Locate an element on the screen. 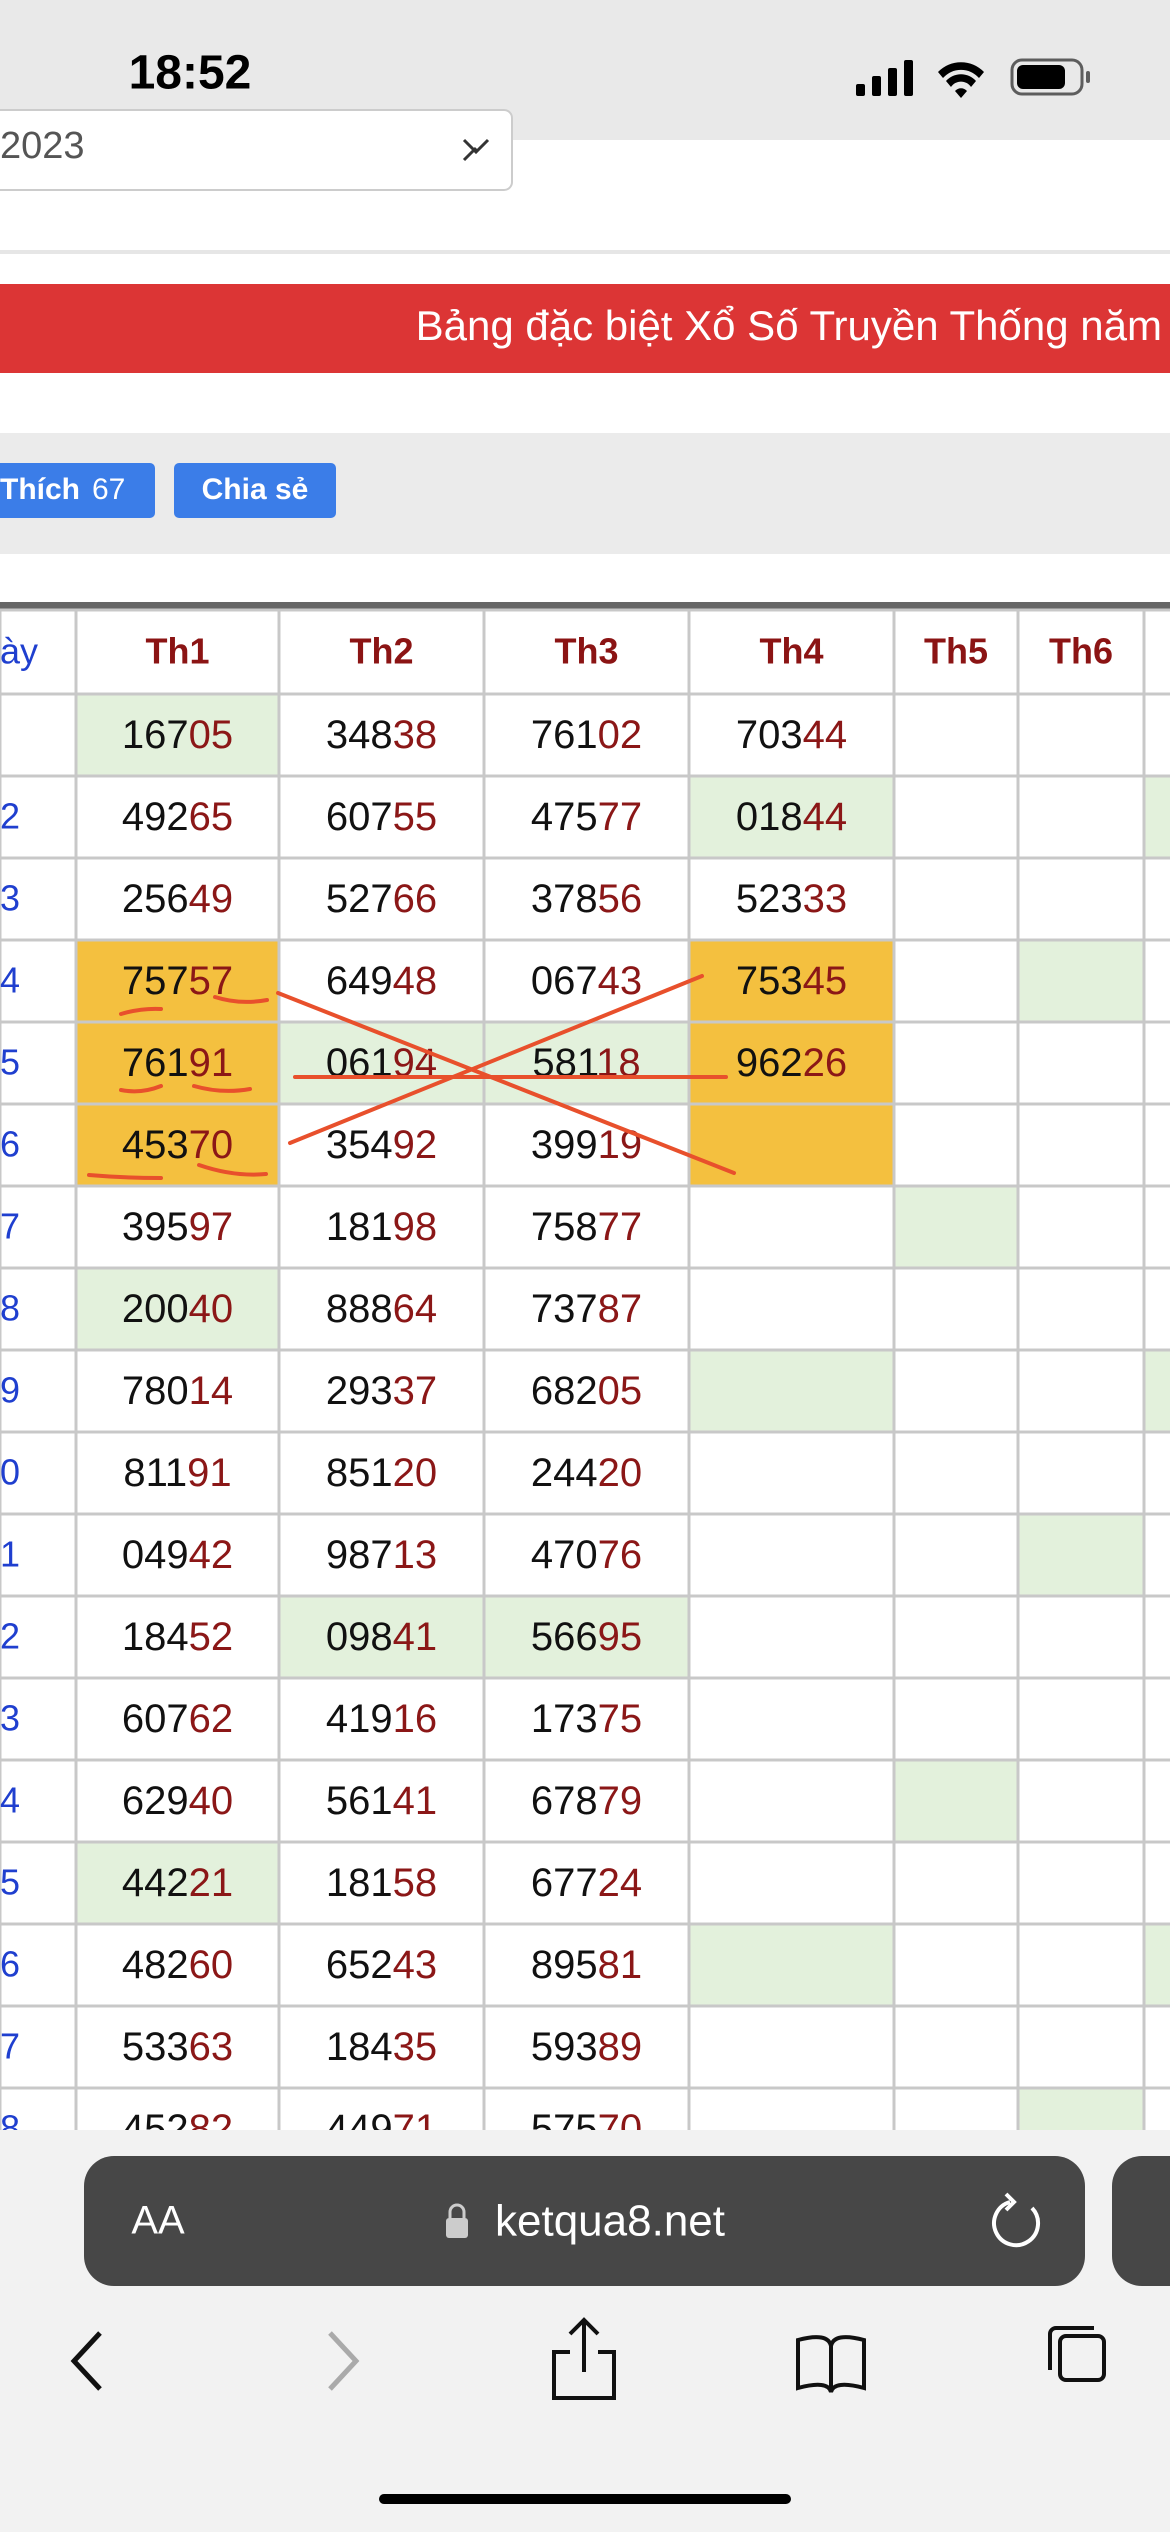  lock-icon is located at coordinates (457, 2220).